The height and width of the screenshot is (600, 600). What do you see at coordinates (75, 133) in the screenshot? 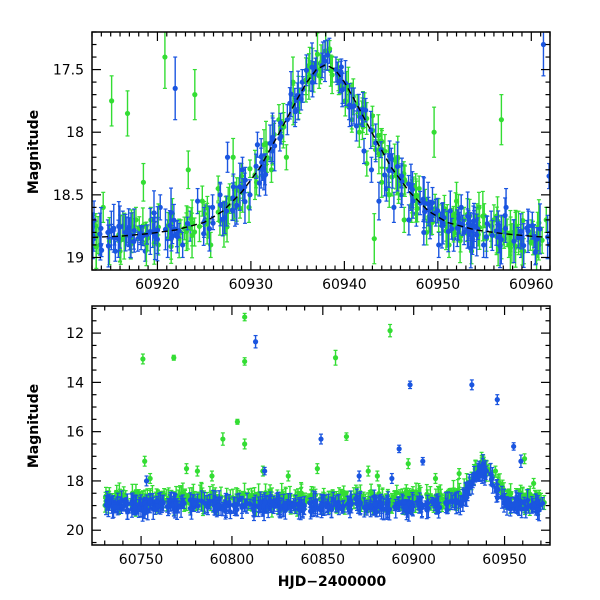
I see `top-y-tick-label: 18` at bounding box center [75, 133].